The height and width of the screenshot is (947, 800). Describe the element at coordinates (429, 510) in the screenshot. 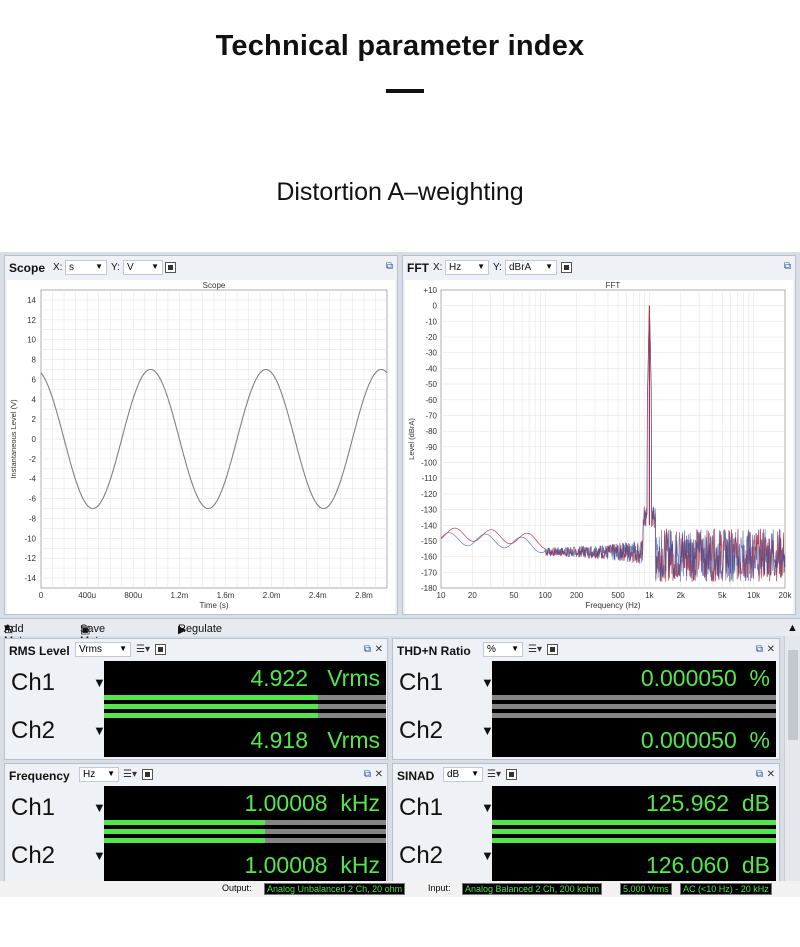

I see `fft-y-tick-label: -130` at that location.